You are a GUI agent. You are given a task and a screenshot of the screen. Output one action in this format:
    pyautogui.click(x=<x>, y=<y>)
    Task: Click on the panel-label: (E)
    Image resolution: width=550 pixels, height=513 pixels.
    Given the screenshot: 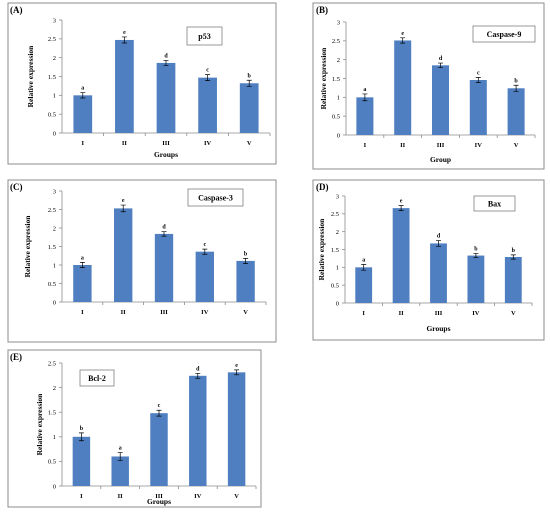 What is the action you would take?
    pyautogui.click(x=16, y=357)
    